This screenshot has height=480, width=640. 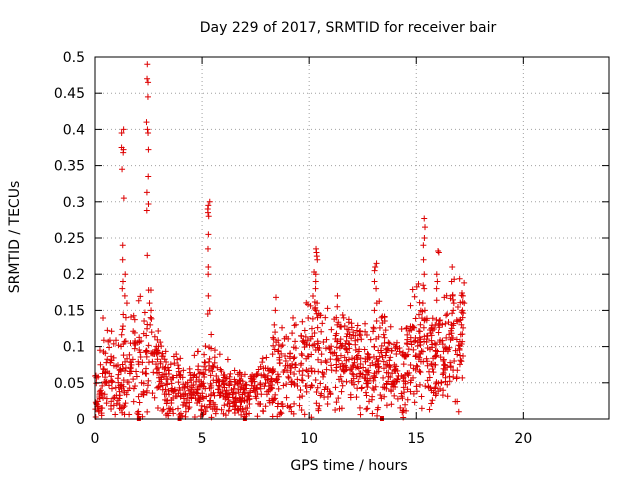 I want to click on y-tick-label: 0.3, so click(x=74, y=203).